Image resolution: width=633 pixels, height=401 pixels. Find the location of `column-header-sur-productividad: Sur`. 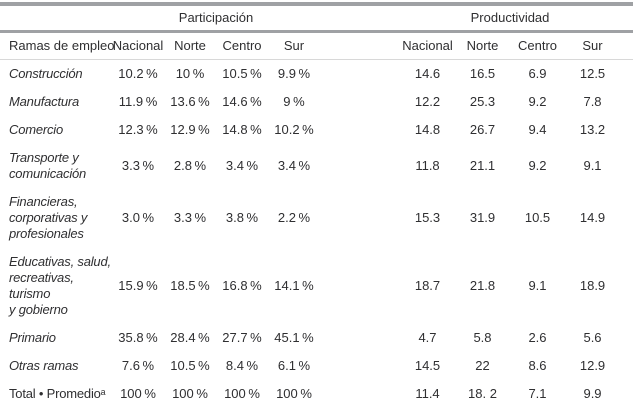

column-header-sur-productividad: Sur is located at coordinates (593, 45).